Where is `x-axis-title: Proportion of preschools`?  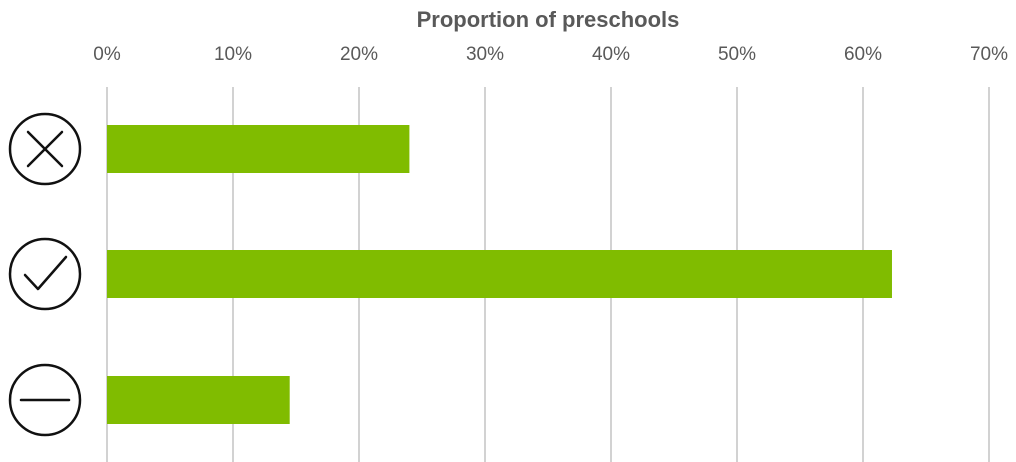 x-axis-title: Proportion of preschools is located at coordinates (548, 19).